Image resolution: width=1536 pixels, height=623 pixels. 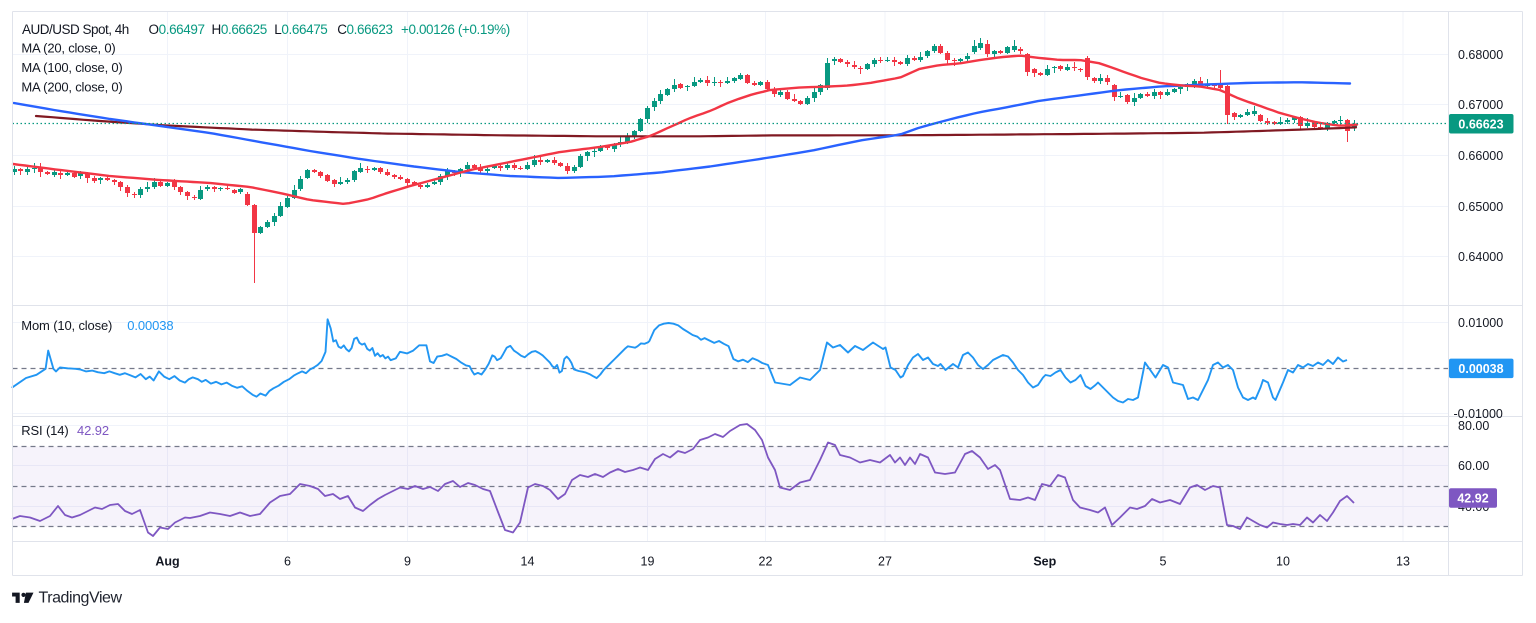 I want to click on svg-text: 80.00, so click(x=1473, y=426).